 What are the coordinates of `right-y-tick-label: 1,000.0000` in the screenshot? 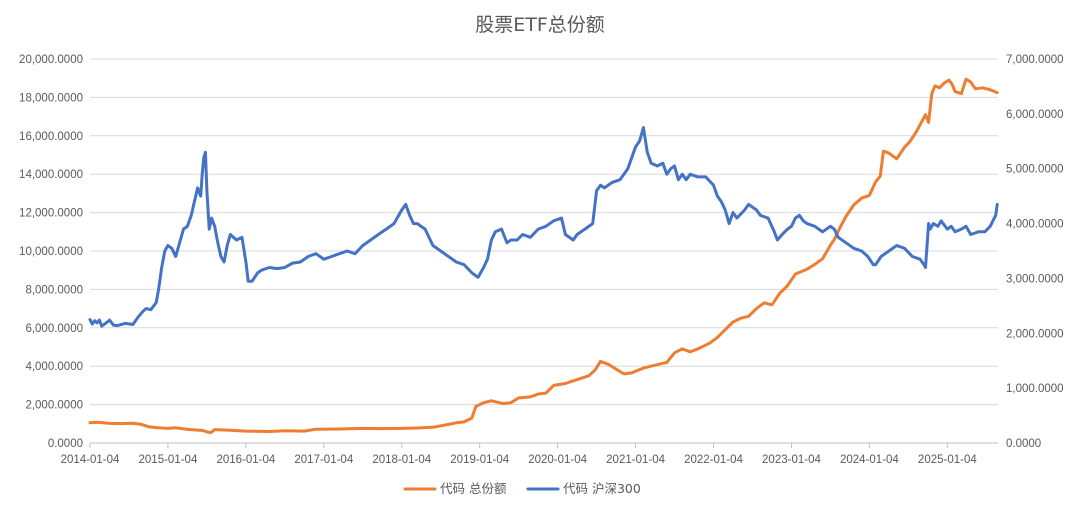 It's located at (1035, 389).